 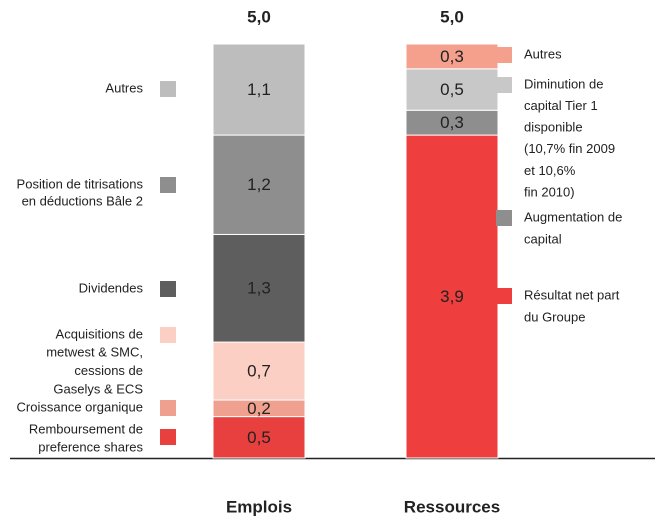 What do you see at coordinates (80, 406) in the screenshot?
I see `legend-label: Croissance organique` at bounding box center [80, 406].